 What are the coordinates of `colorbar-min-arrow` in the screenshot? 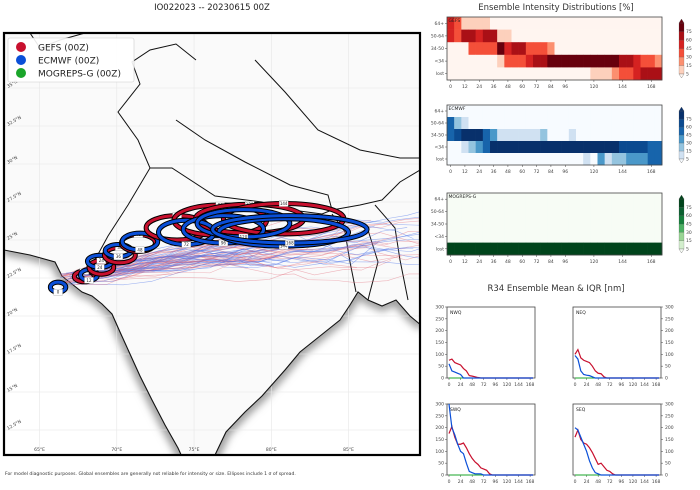 It's located at (681, 76).